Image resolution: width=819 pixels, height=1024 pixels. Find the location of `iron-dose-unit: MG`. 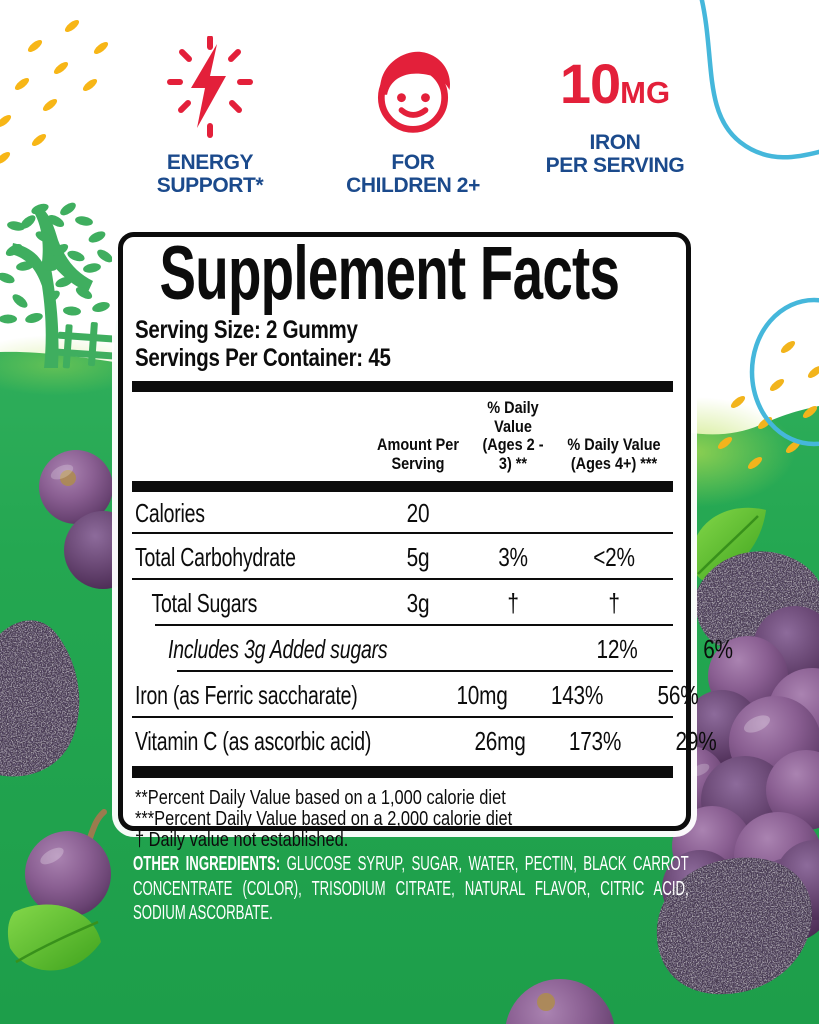

iron-dose-unit: MG is located at coordinates (645, 92).